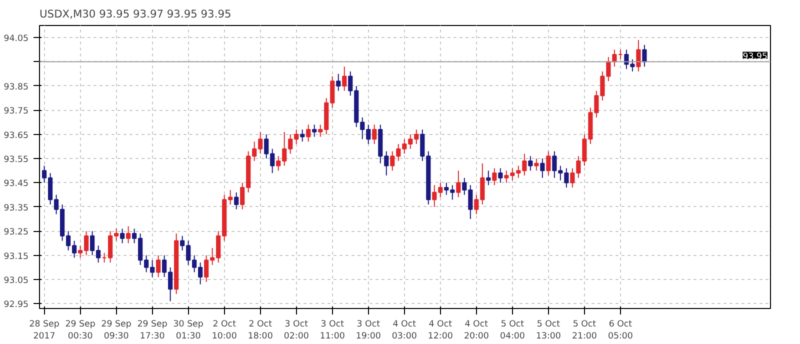  I want to click on y-tick-label: 92.95, so click(16, 305).